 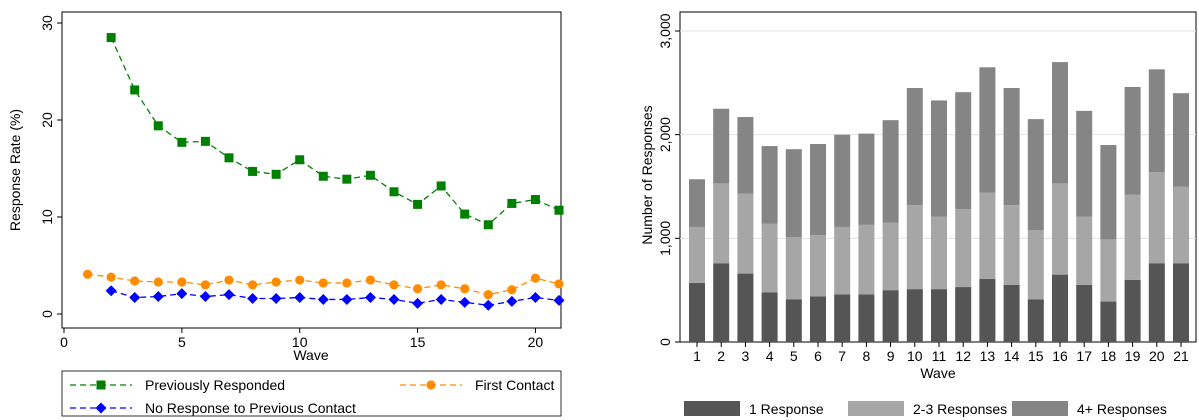 What do you see at coordinates (250, 408) in the screenshot?
I see `legend-label: No Response to Previous Contact` at bounding box center [250, 408].